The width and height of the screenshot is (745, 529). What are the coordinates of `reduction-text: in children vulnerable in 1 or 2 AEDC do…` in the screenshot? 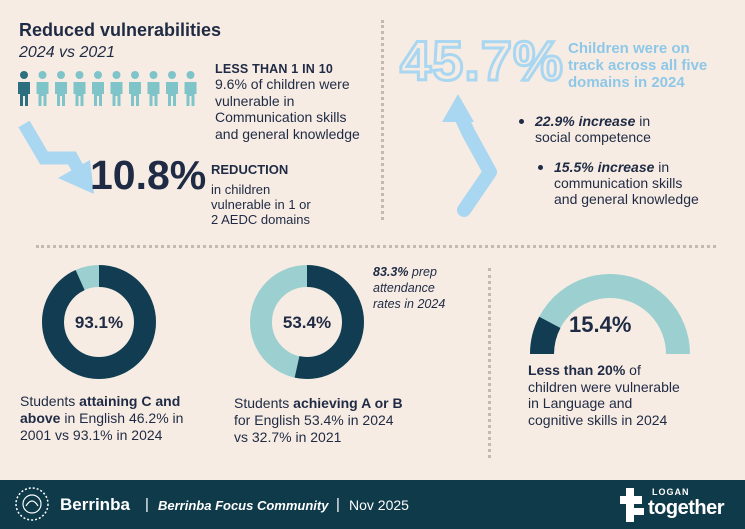 It's located at (261, 204).